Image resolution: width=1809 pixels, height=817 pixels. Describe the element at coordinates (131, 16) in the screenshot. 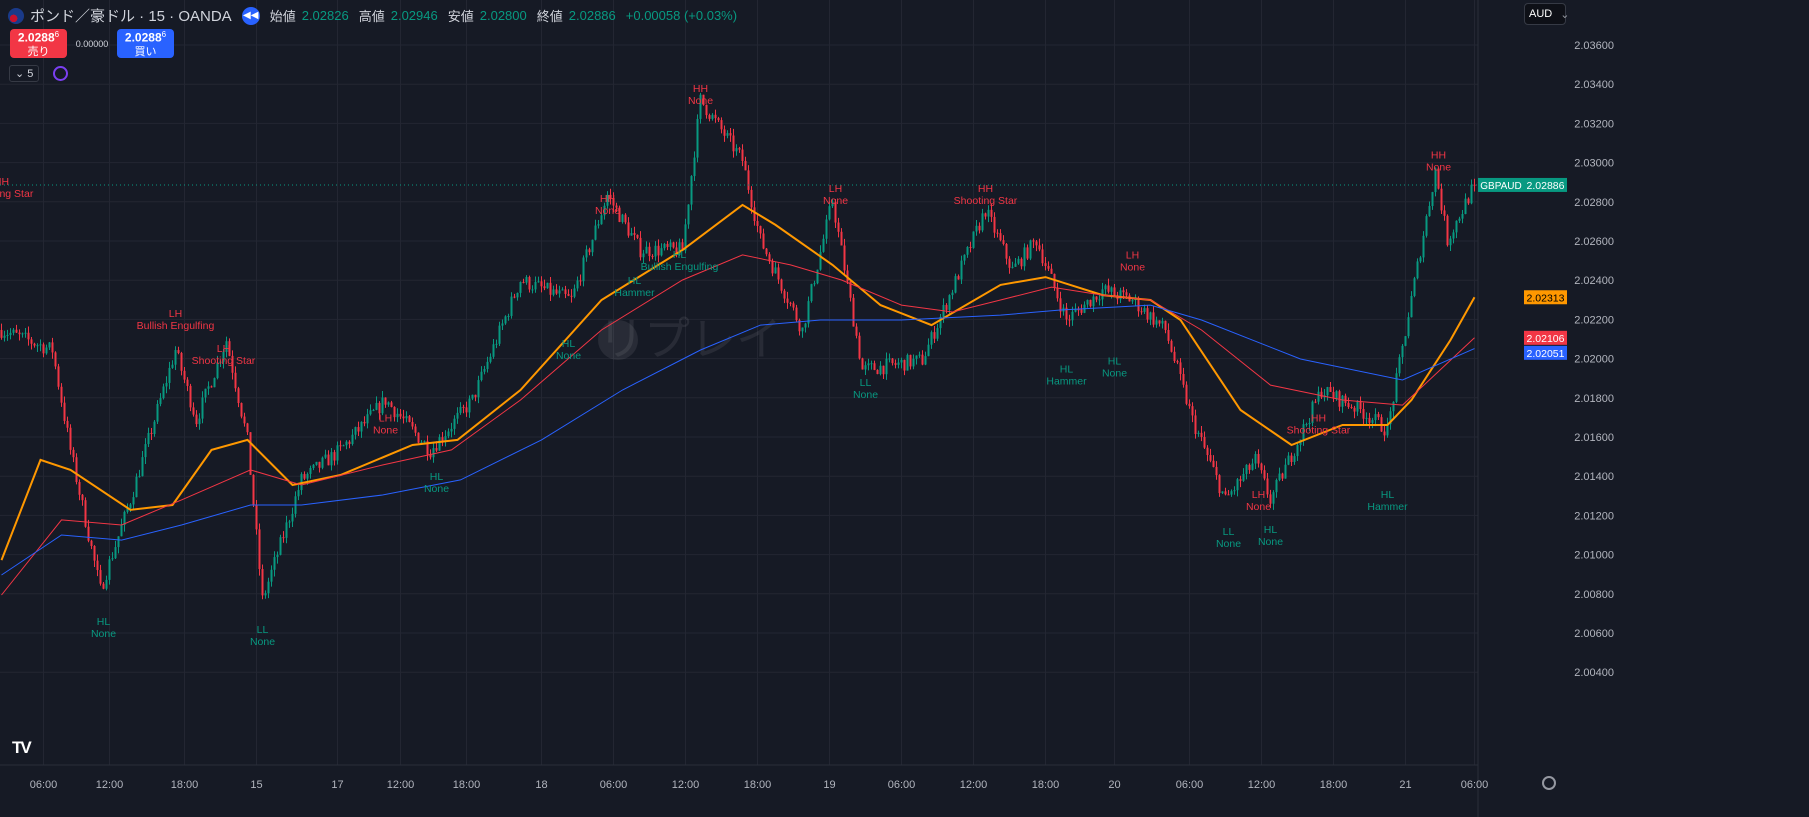

I see `symbol-title: ポンド／豪ドル · 15 · OANDA` at that location.